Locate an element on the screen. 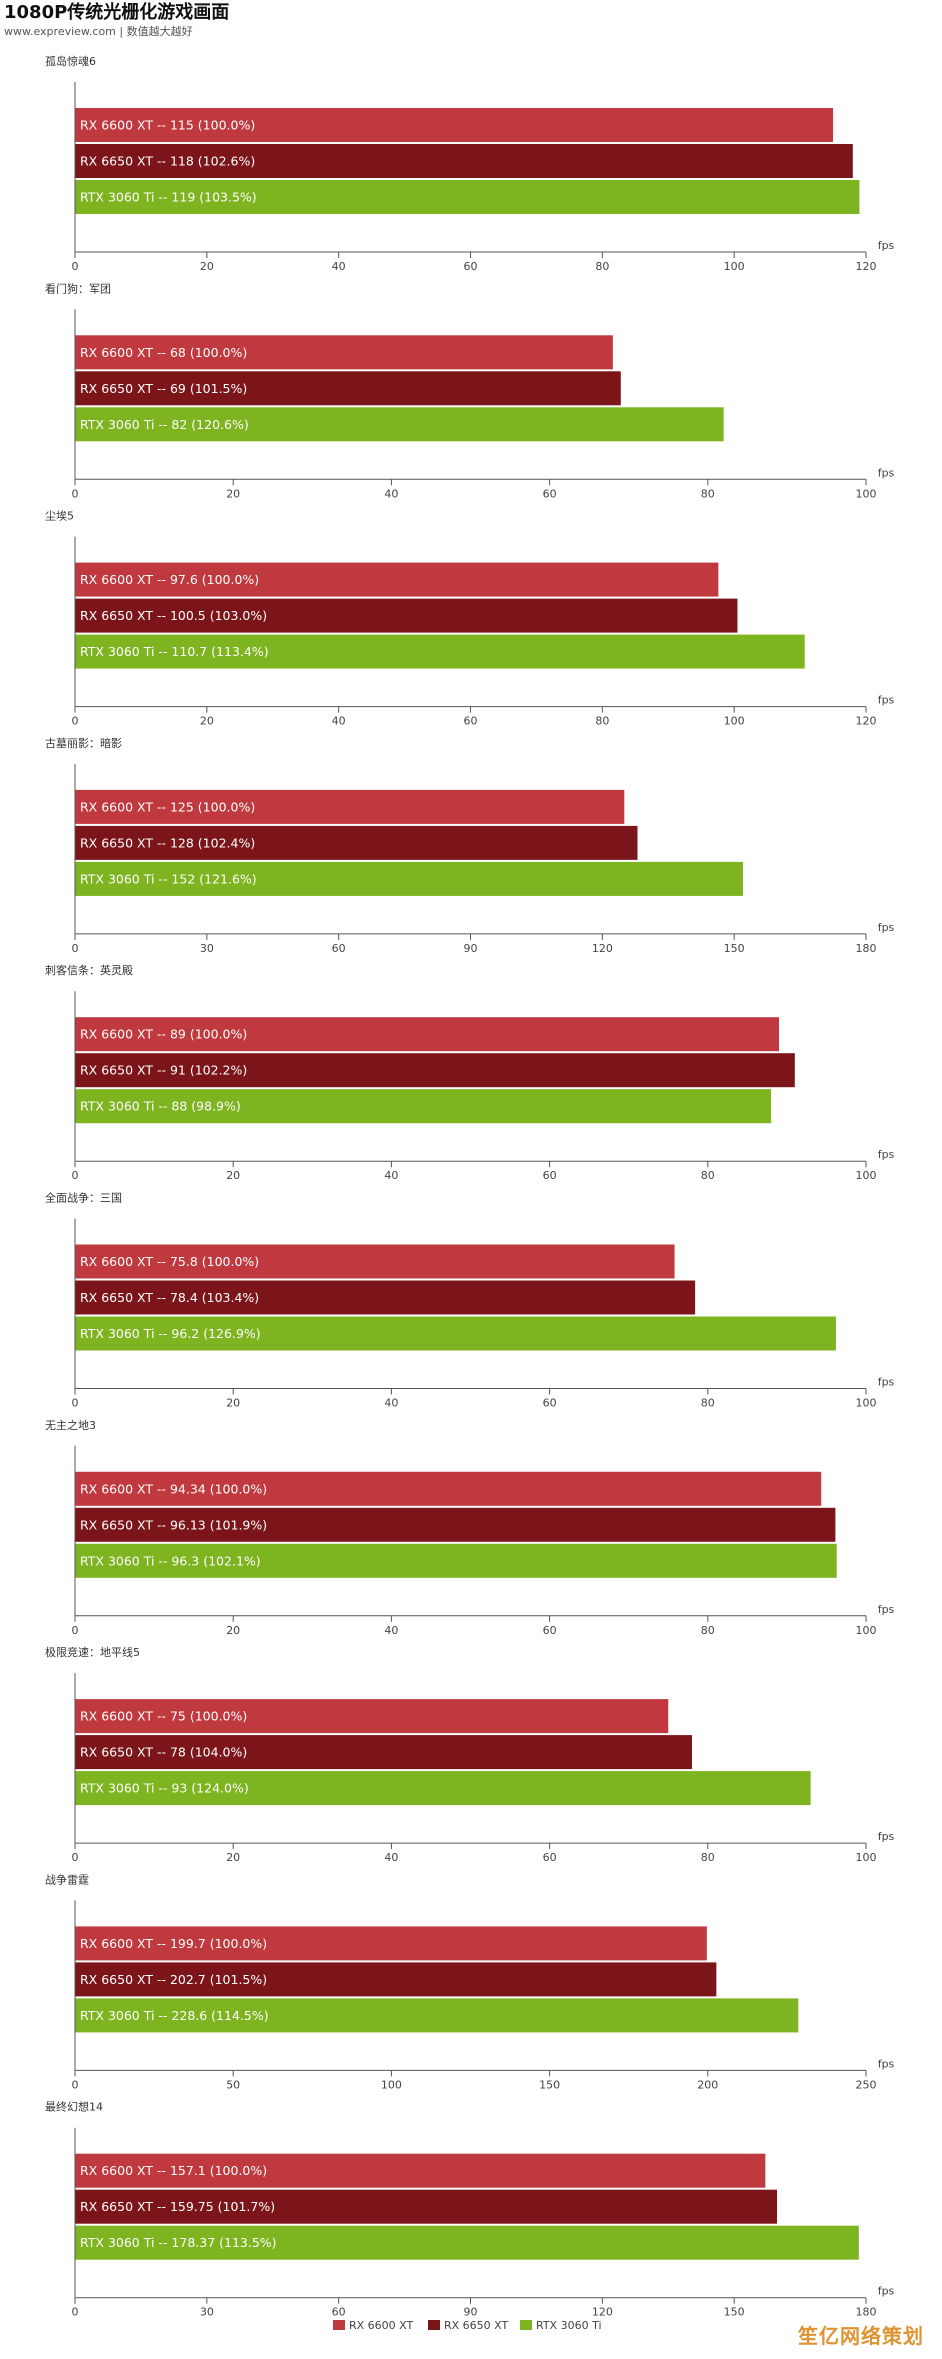 This screenshot has height=2359, width=942. chart-title: 尘埃5 is located at coordinates (59, 516).